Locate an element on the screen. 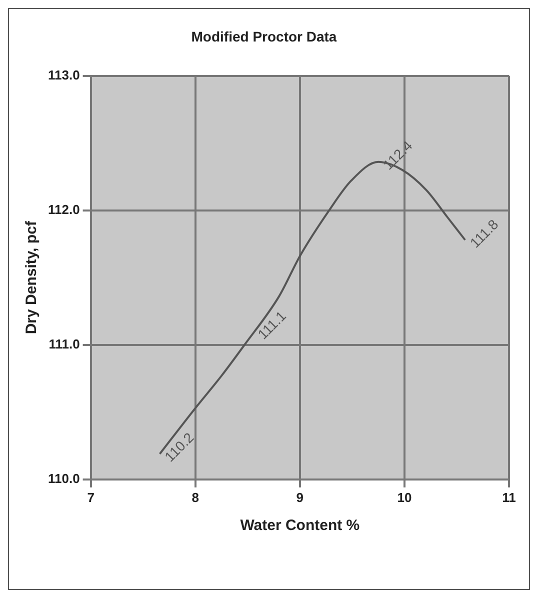 The width and height of the screenshot is (542, 604). x-tick-label: 8 is located at coordinates (195, 497).